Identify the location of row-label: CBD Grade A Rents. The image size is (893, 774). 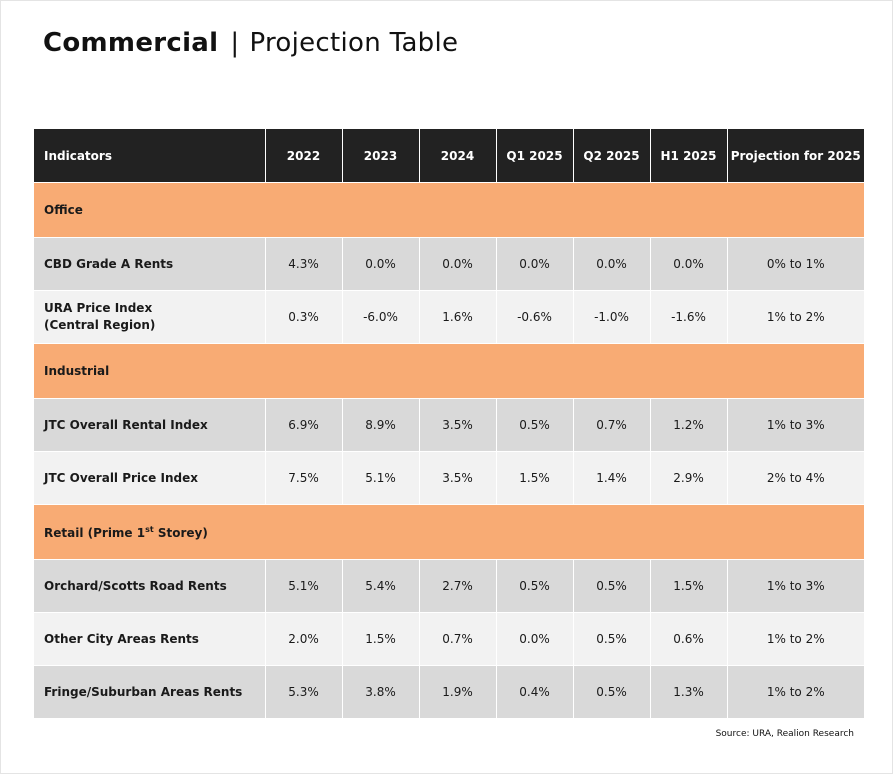
(150, 264).